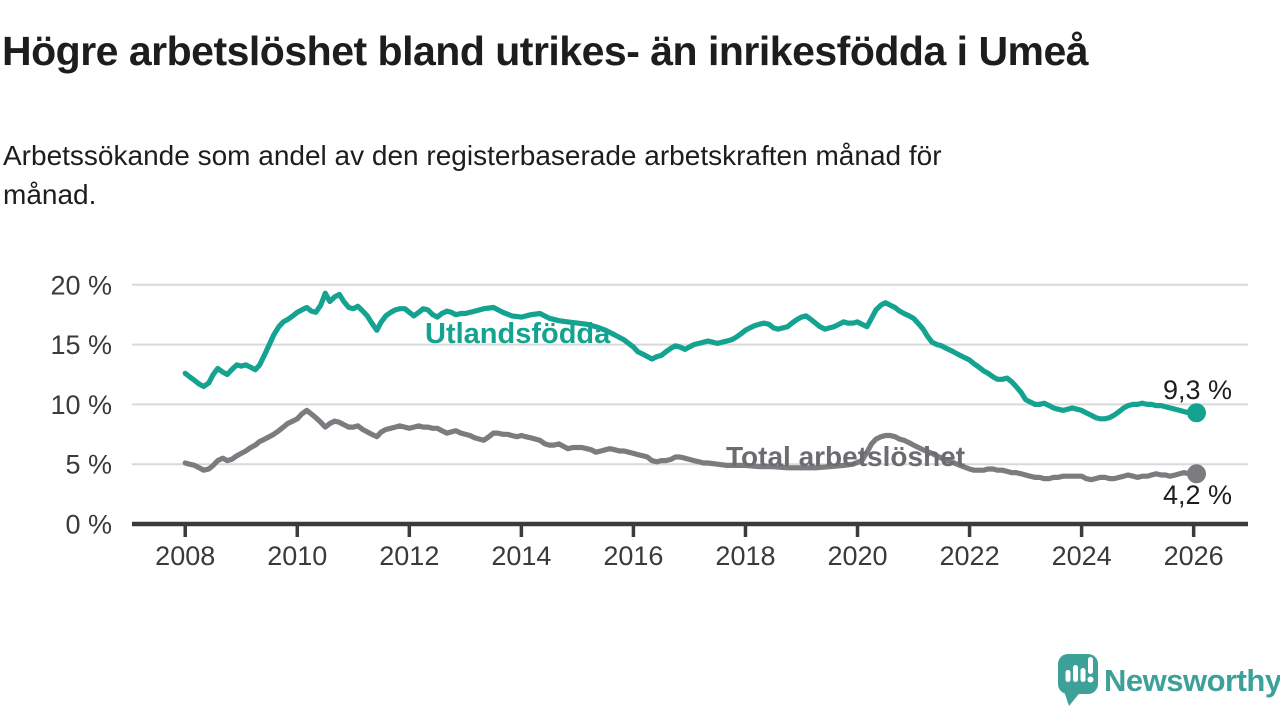 Image resolution: width=1280 pixels, height=720 pixels. I want to click on series-end-dot-total, so click(1196, 474).